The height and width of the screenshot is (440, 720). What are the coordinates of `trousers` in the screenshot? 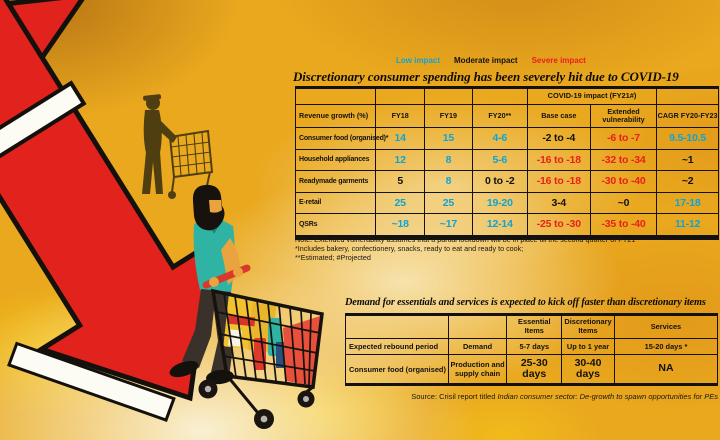 It's located at (208, 333).